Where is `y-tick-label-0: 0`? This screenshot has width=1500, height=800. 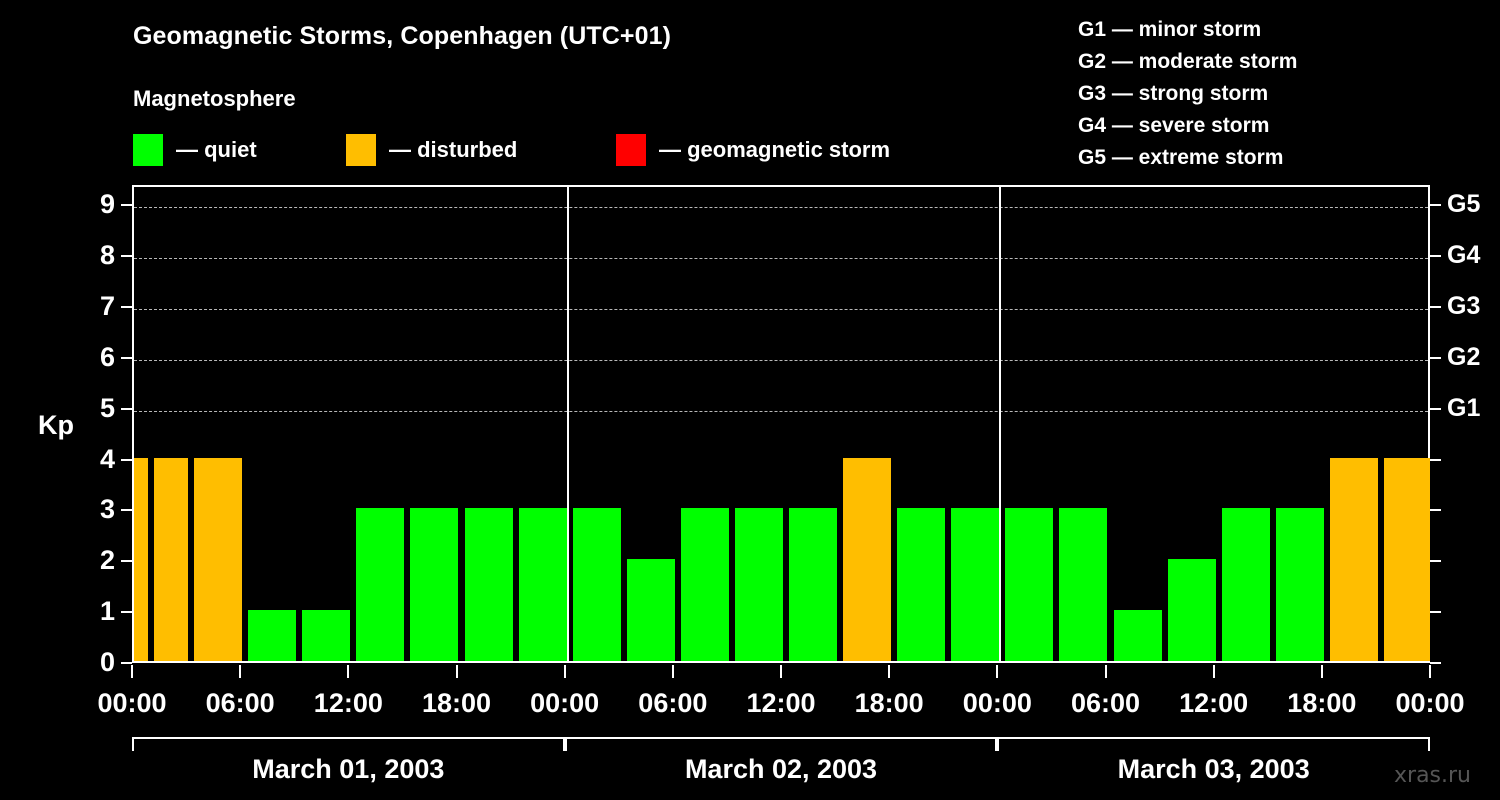
y-tick-label-0: 0 is located at coordinates (107, 662).